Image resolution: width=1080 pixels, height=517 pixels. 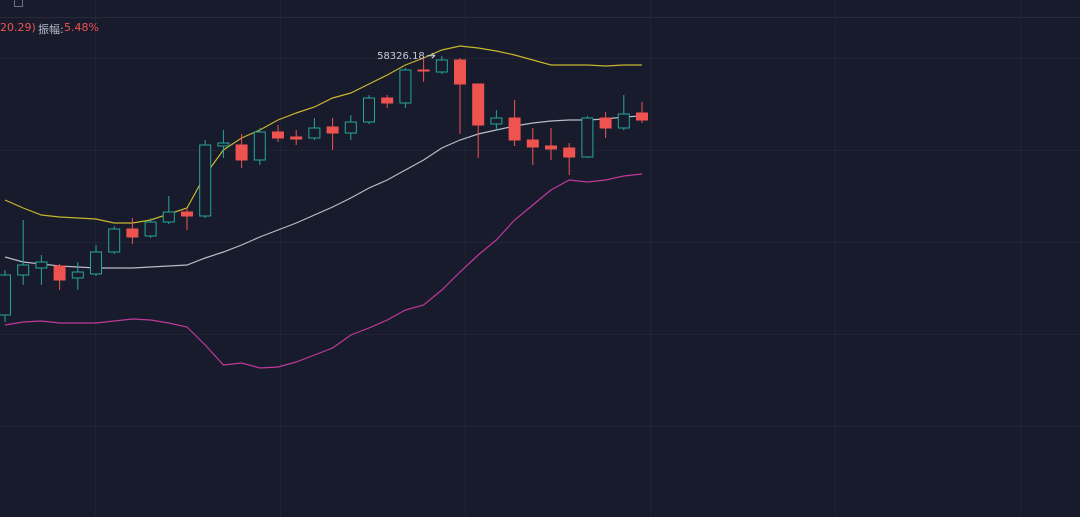 What do you see at coordinates (81, 27) in the screenshot?
I see `amplitude-value: 5.48%` at bounding box center [81, 27].